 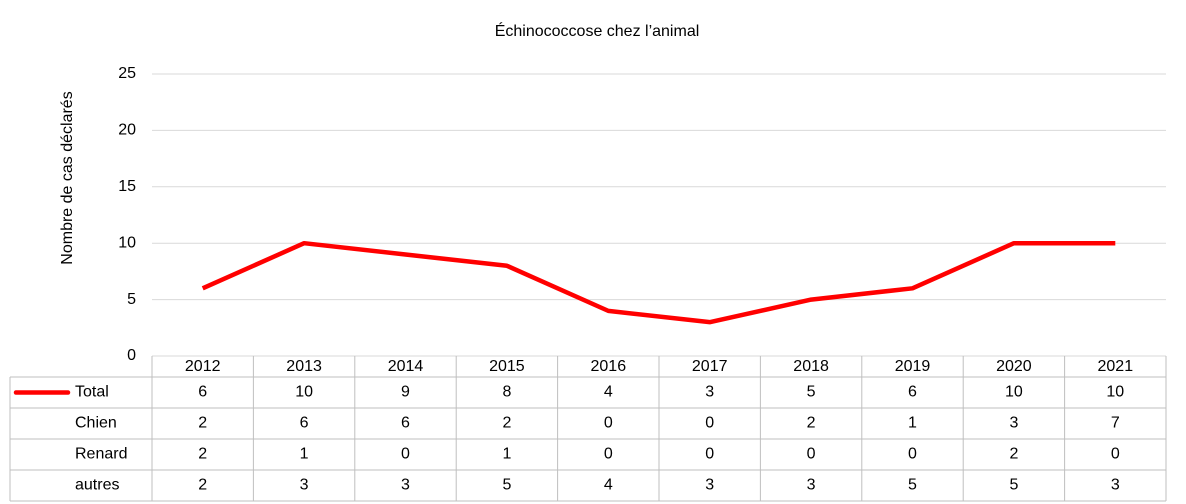 I want to click on legend-label: Renard, so click(x=101, y=454).